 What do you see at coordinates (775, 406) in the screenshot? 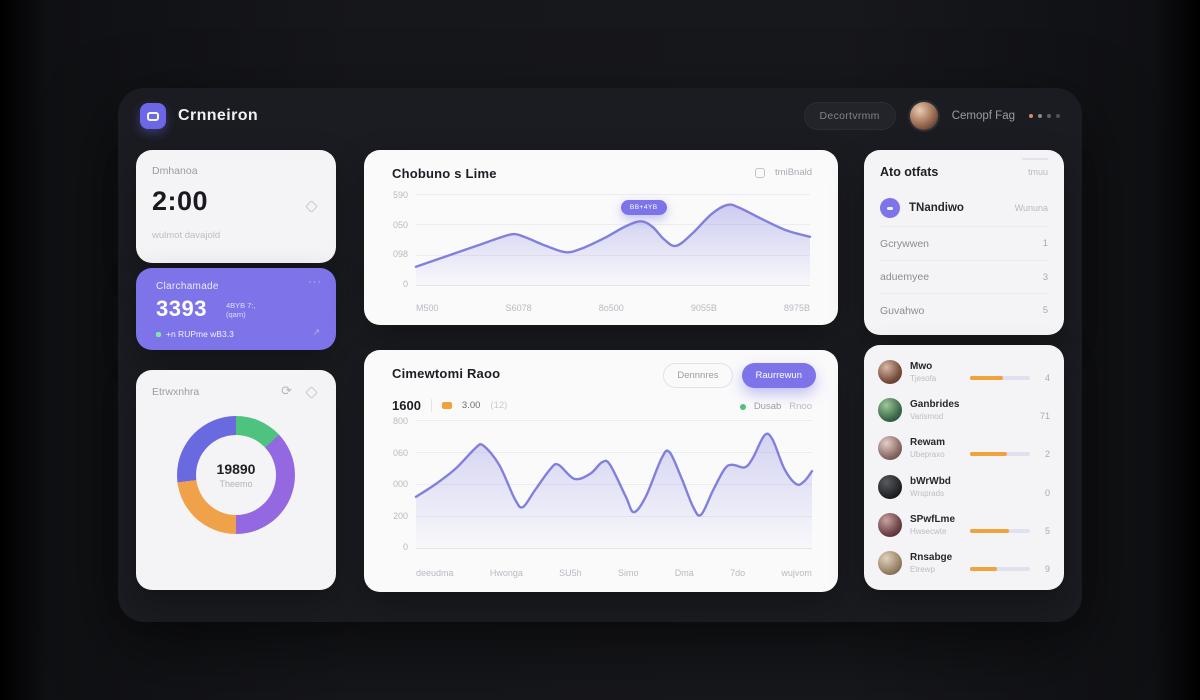
I see `conversions-legend-right: Dusab Rnoo` at bounding box center [775, 406].